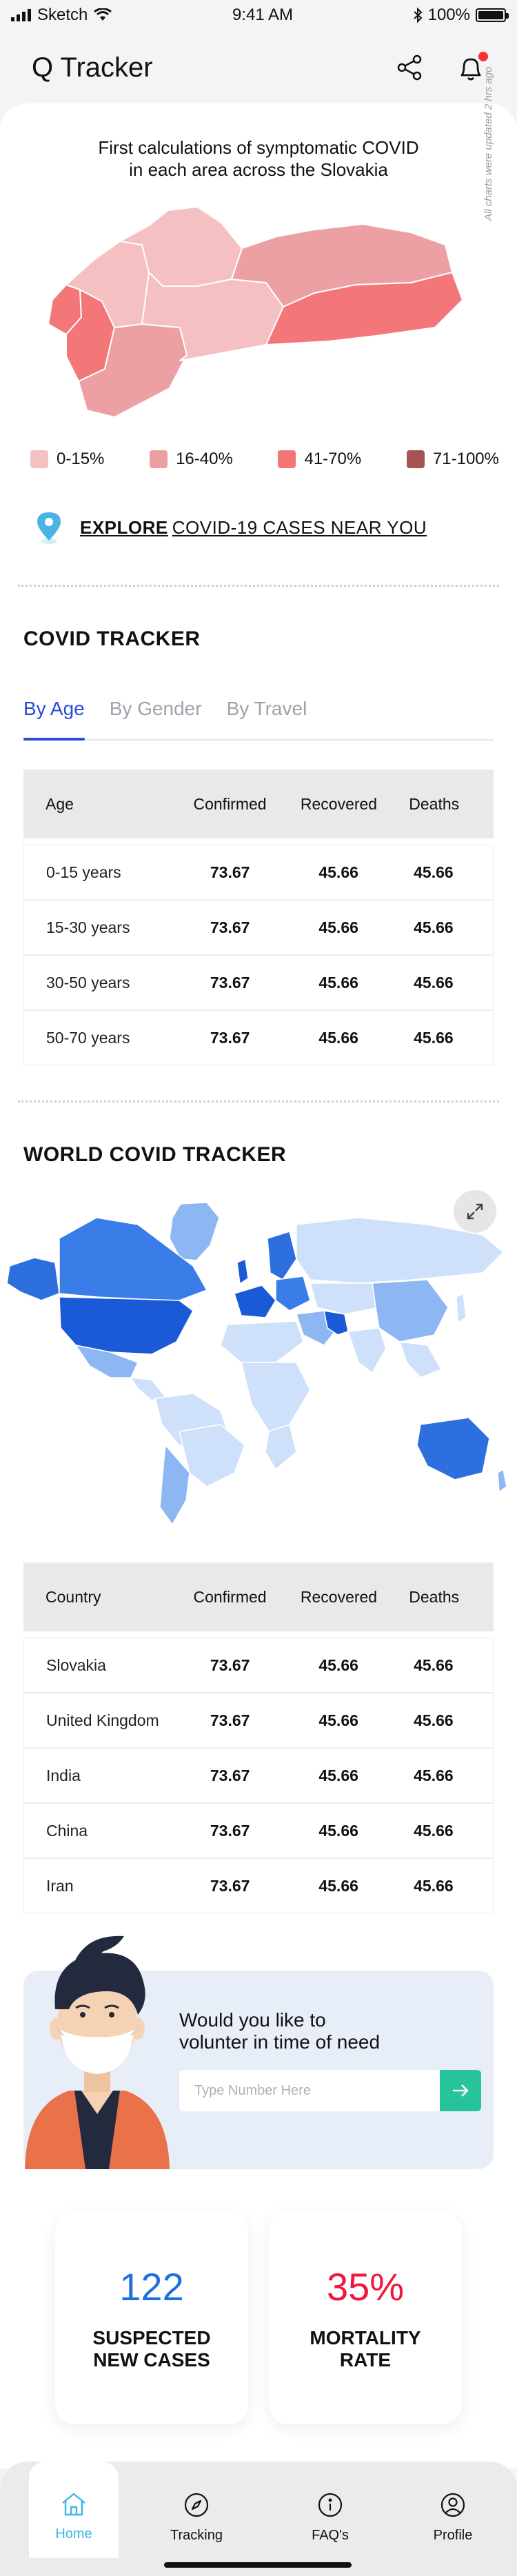 Image resolution: width=517 pixels, height=2576 pixels. What do you see at coordinates (453, 2535) in the screenshot?
I see `nav-label: Profile` at bounding box center [453, 2535].